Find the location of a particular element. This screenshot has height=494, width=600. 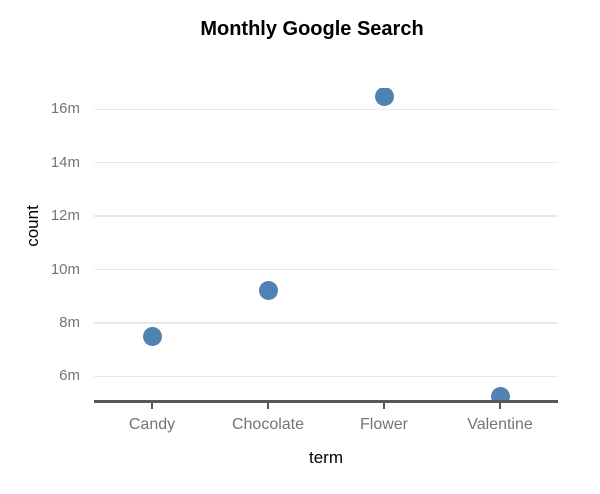

y-tick-label: 16m is located at coordinates (65, 109).